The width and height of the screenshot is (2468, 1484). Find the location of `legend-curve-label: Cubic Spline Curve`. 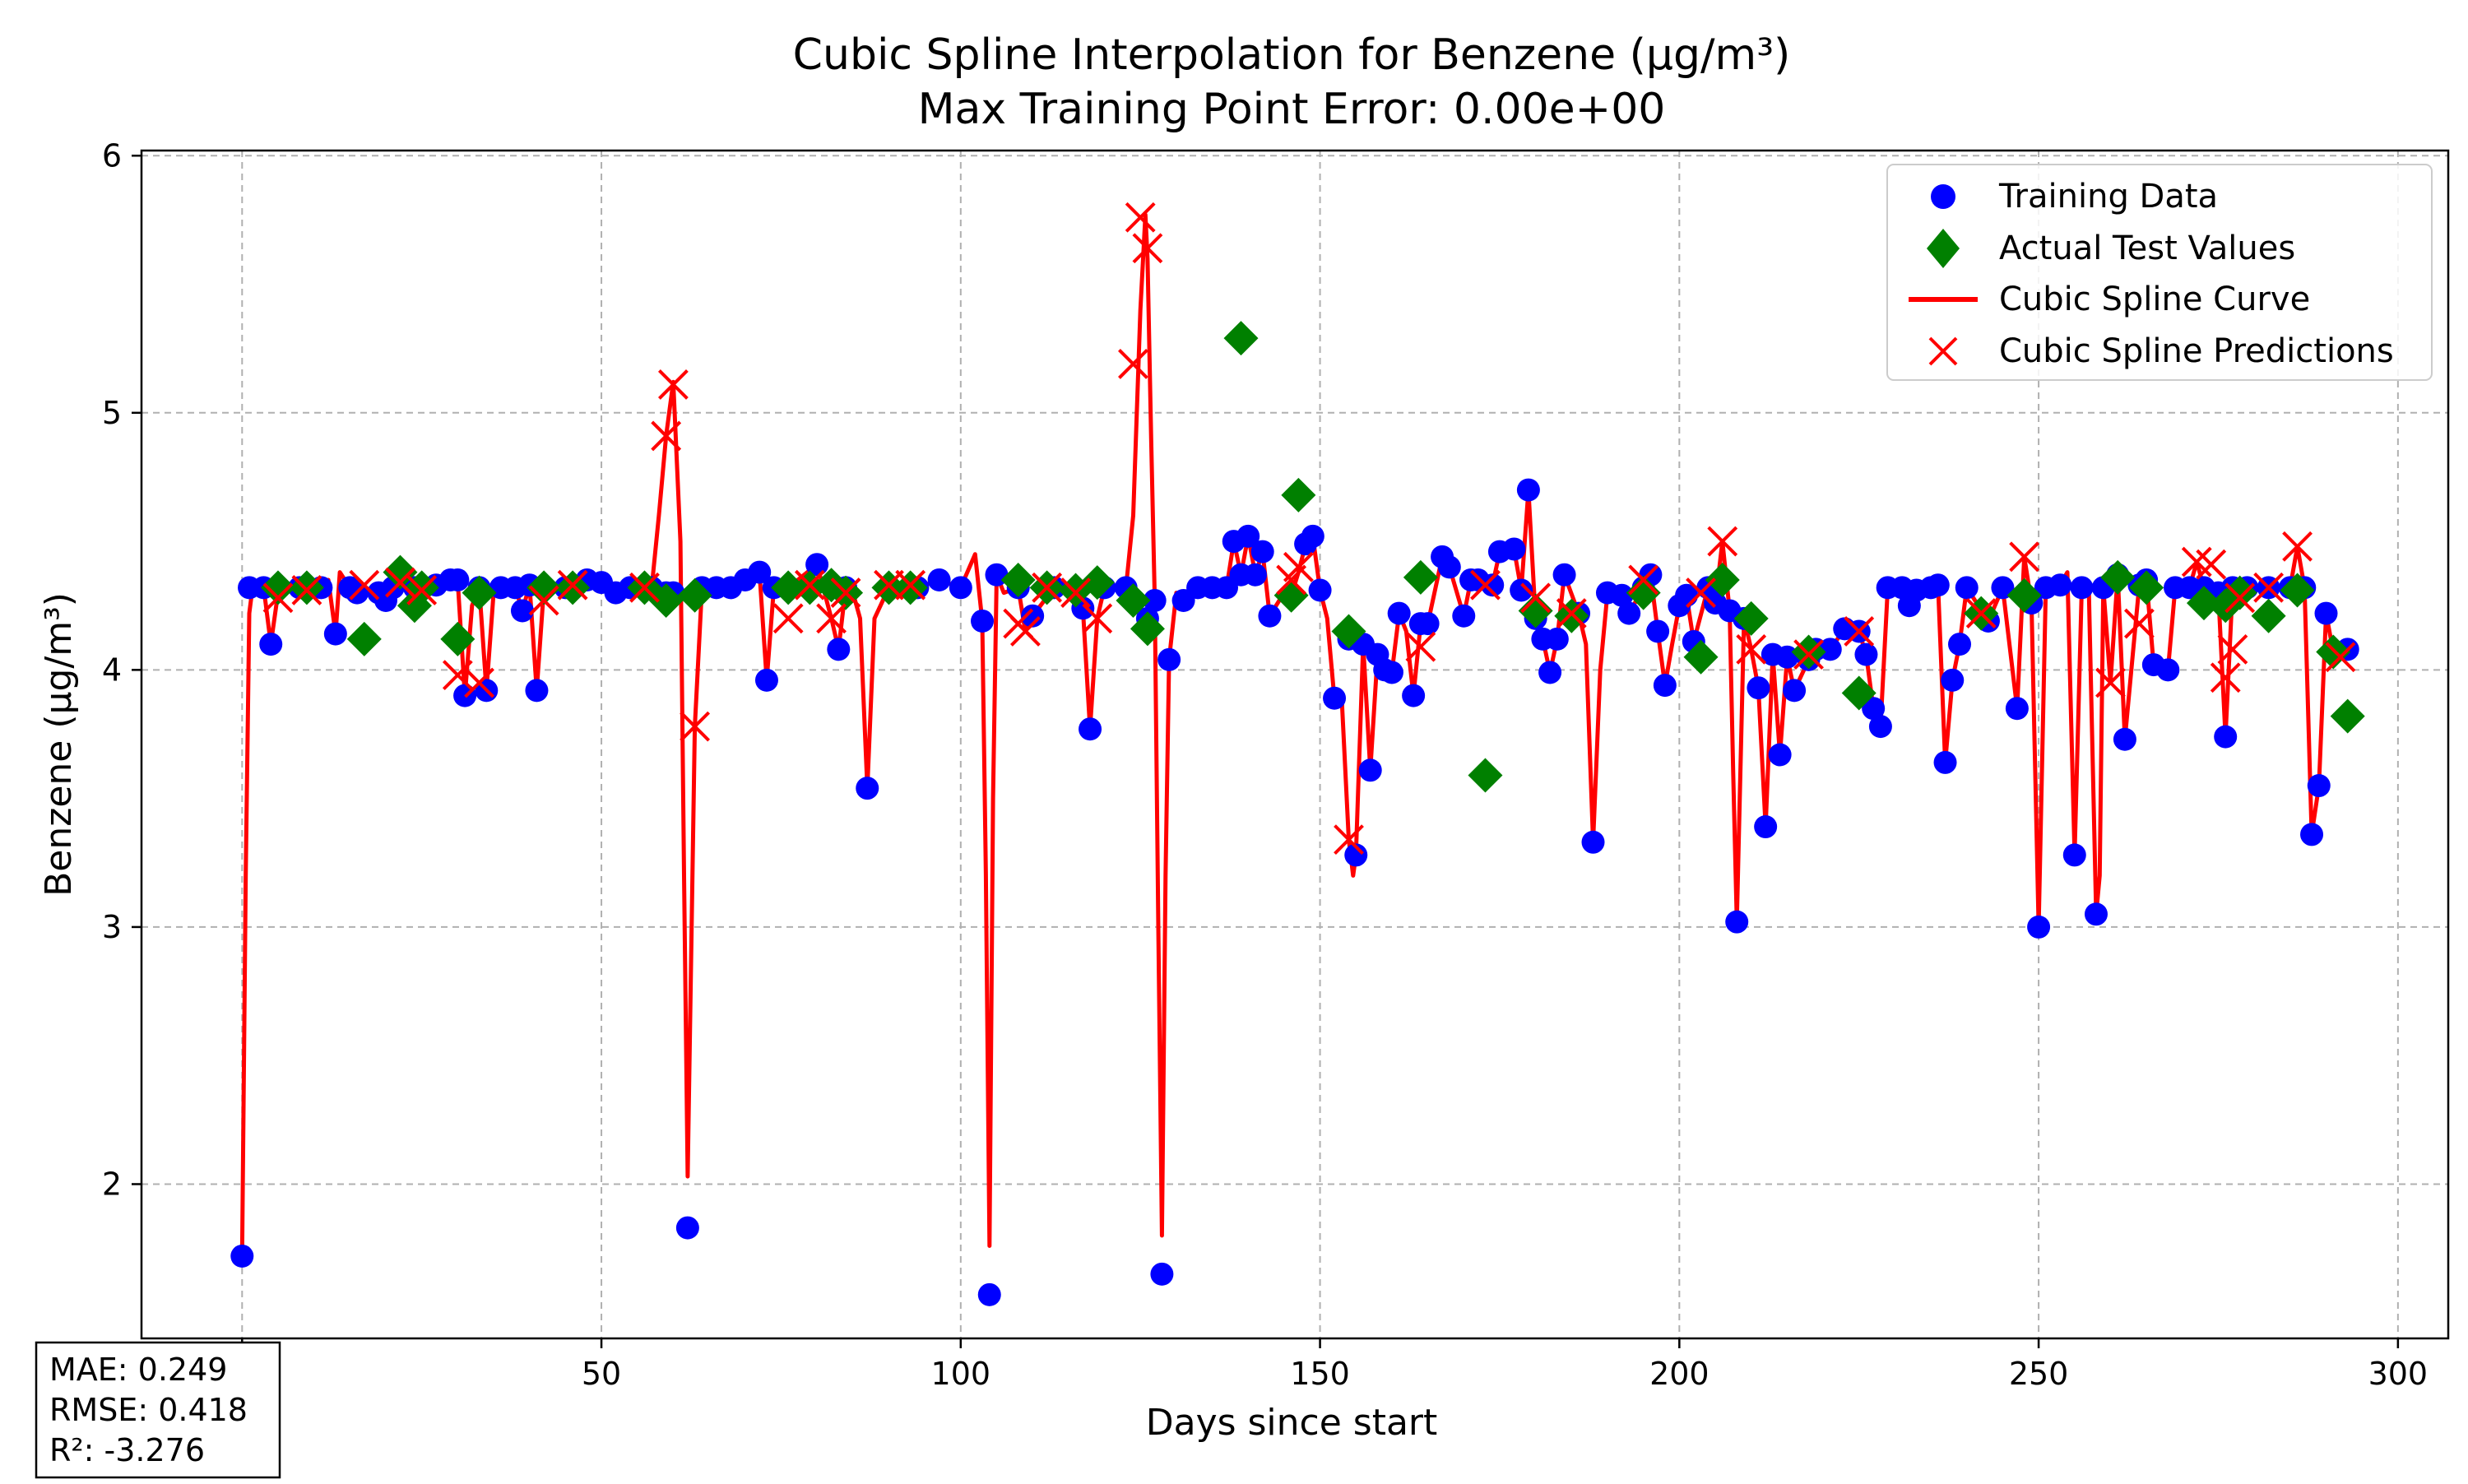

legend-curve-label: Cubic Spline Curve is located at coordinates (2154, 299).